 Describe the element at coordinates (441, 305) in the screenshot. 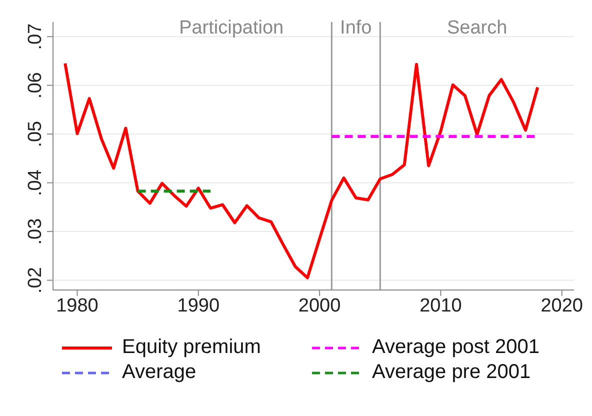

I see `x-tick-label: 2010` at that location.